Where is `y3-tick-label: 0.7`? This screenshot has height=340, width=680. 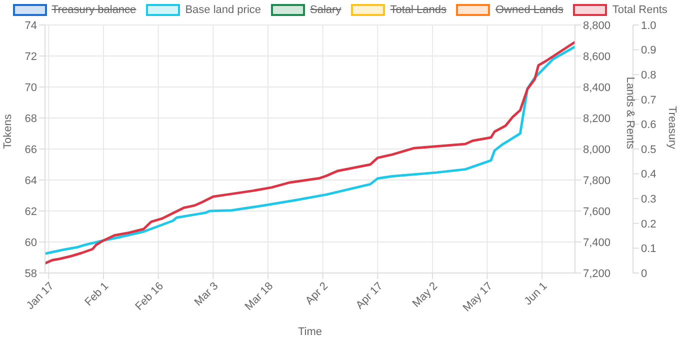
y3-tick-label: 0.7 is located at coordinates (648, 100).